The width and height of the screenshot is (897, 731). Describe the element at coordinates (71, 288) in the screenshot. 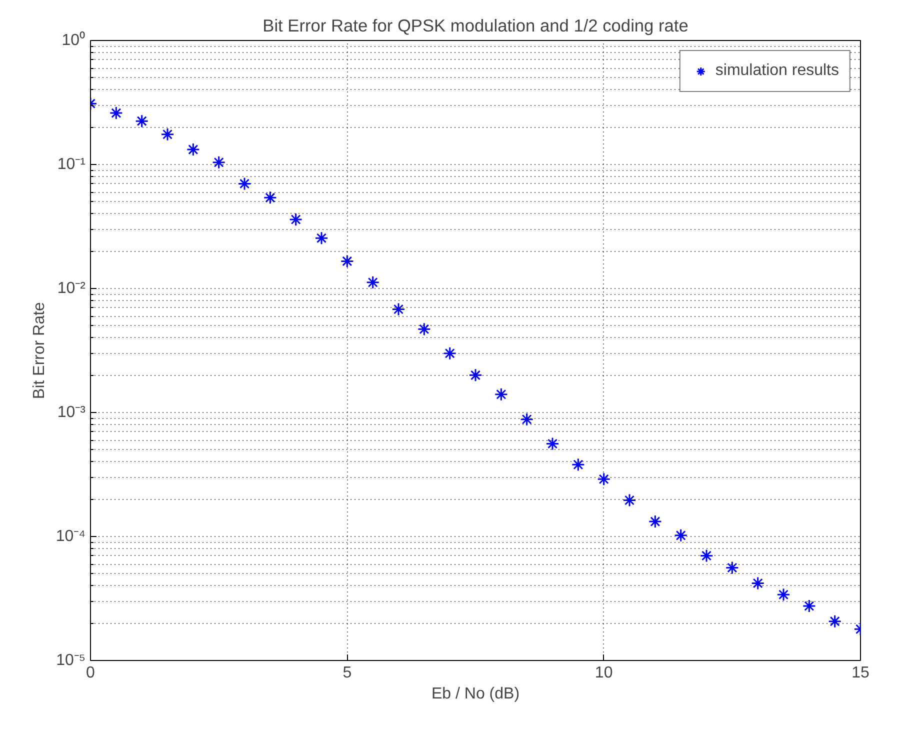

I see `y-tick-label: 10⁻²` at that location.